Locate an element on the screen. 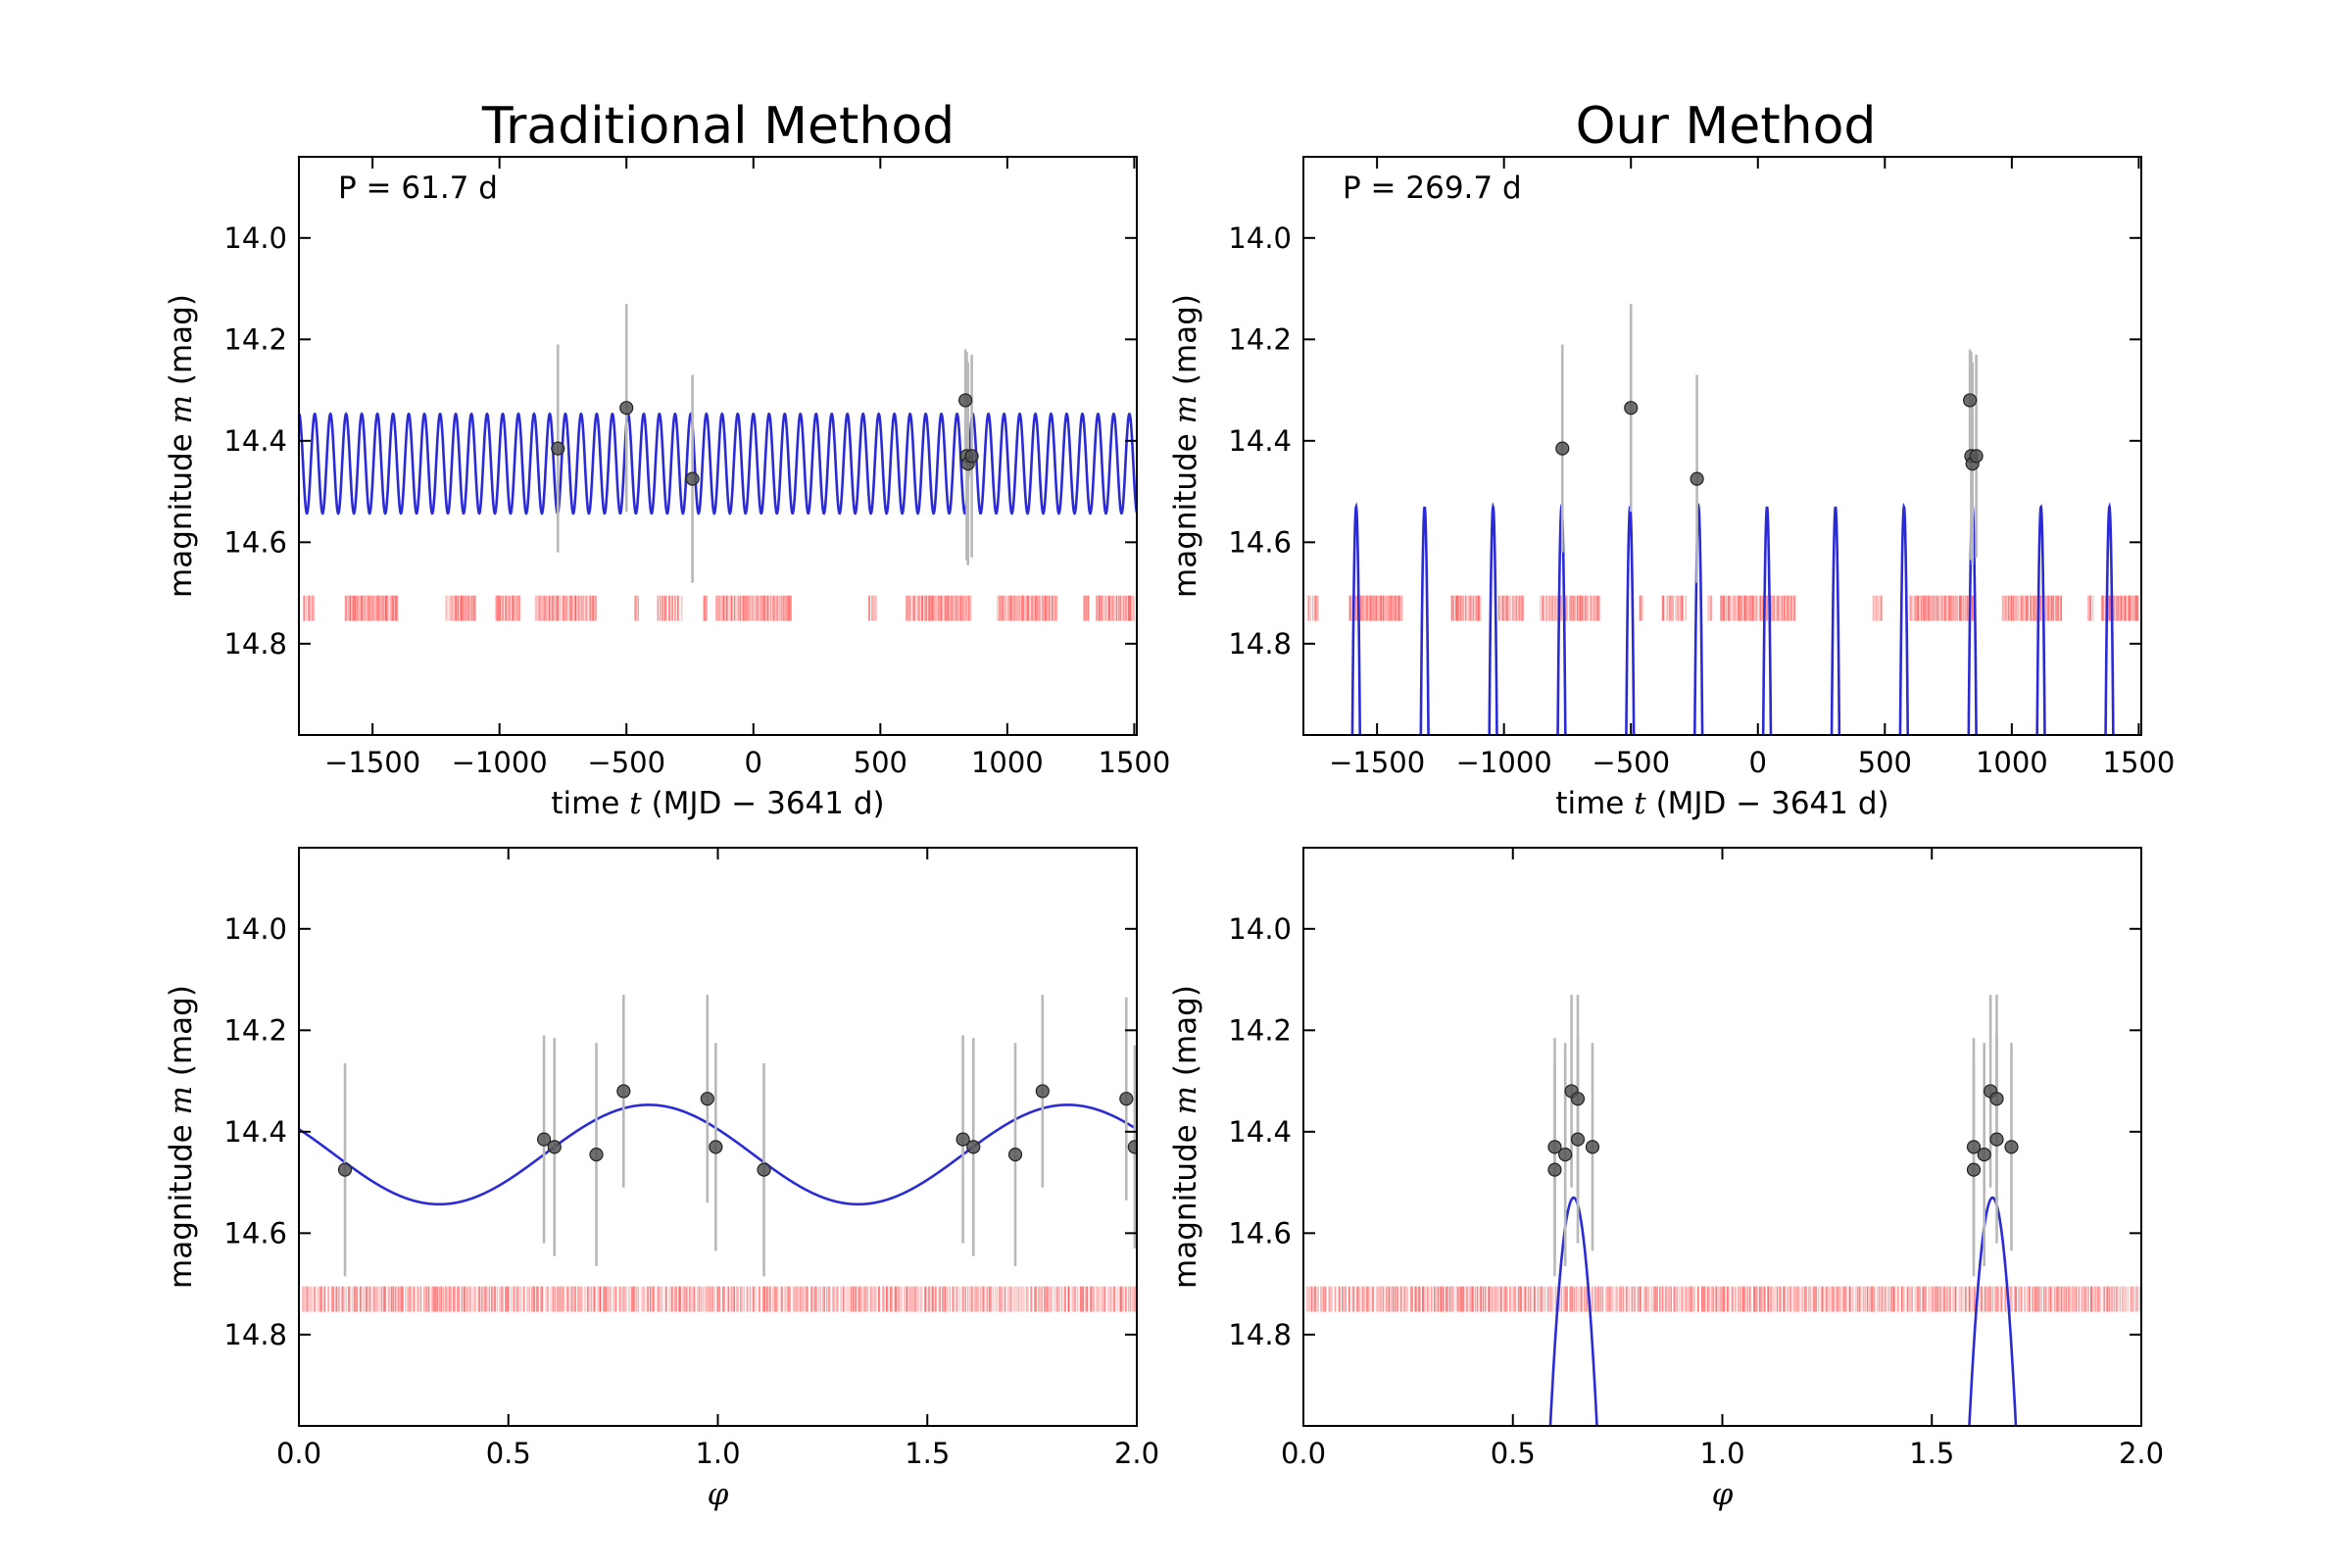 The image size is (2352, 1568). period-annotation: P = 61.7 d is located at coordinates (418, 188).